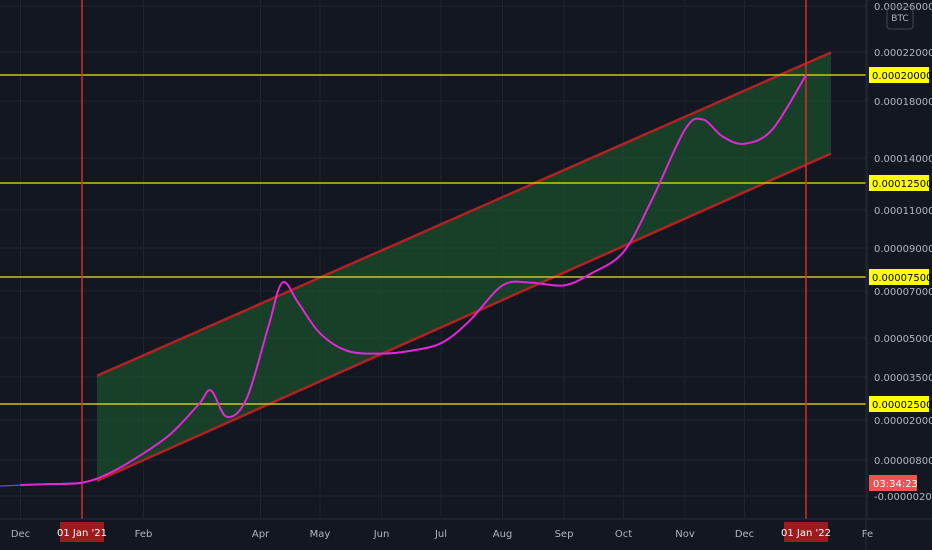  What do you see at coordinates (744, 534) in the screenshot?
I see `x-tick-label-11: Dec` at bounding box center [744, 534].